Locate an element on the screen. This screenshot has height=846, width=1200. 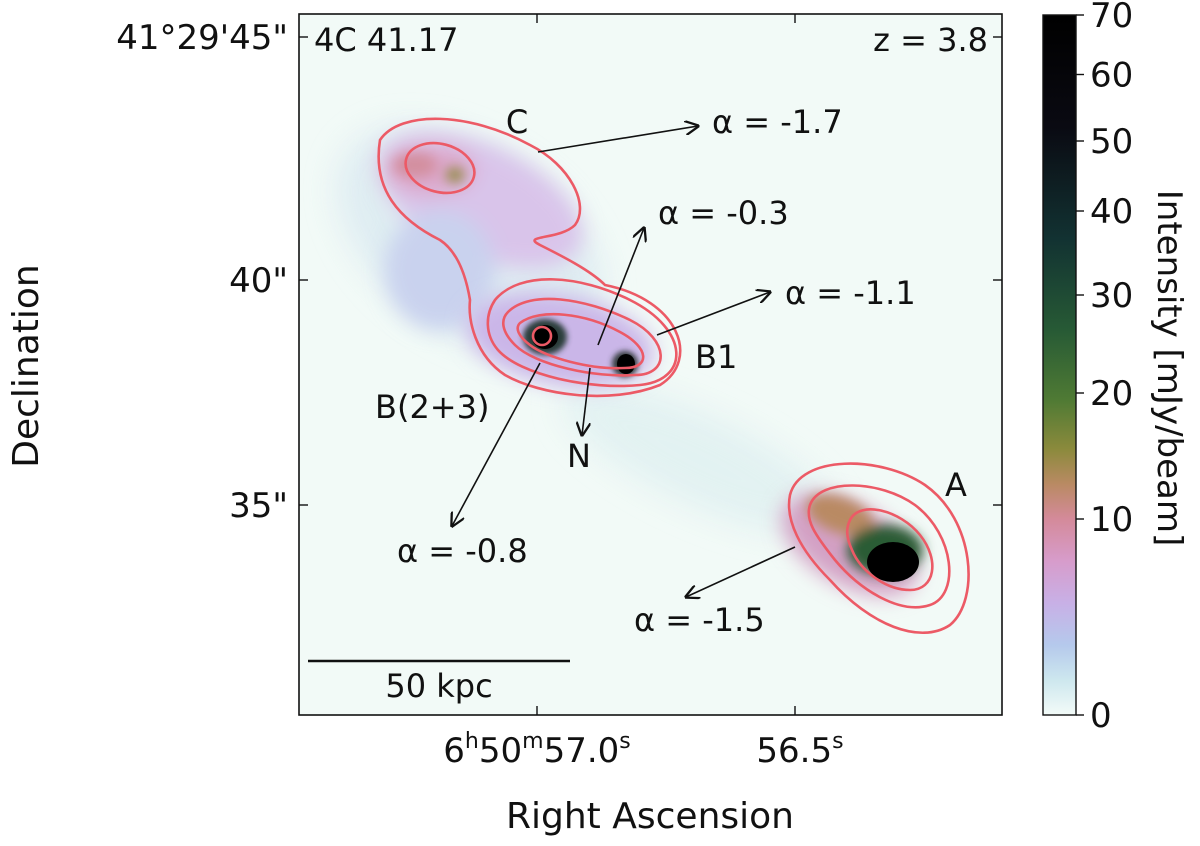
component-label-c: C is located at coordinates (517, 122).